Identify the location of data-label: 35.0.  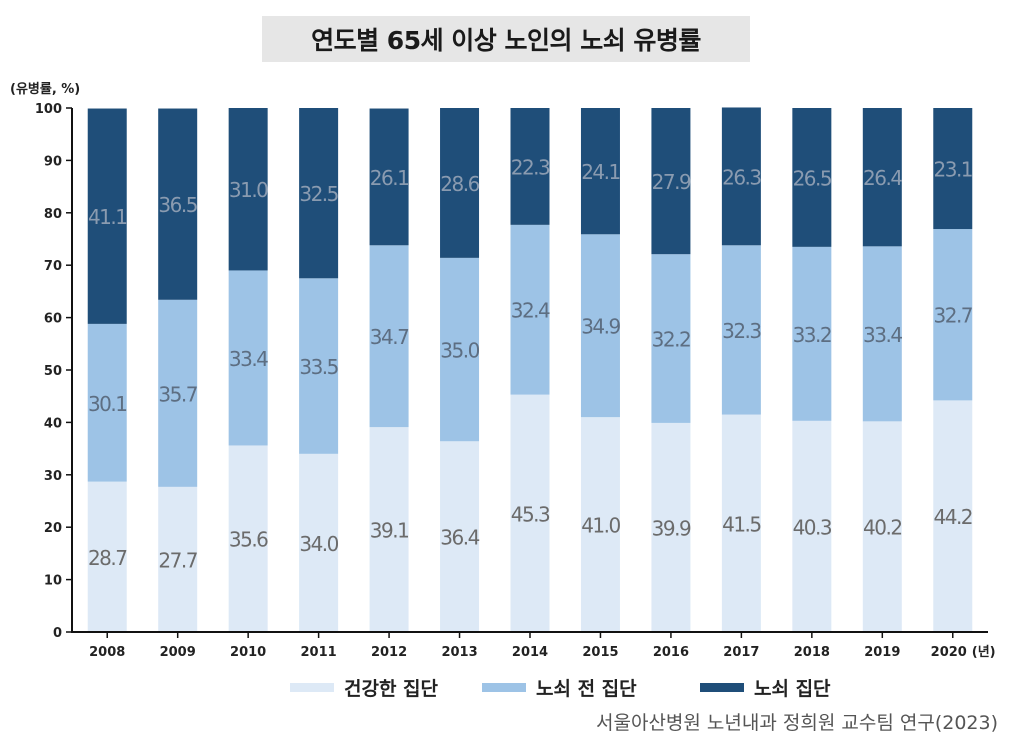
(459, 351).